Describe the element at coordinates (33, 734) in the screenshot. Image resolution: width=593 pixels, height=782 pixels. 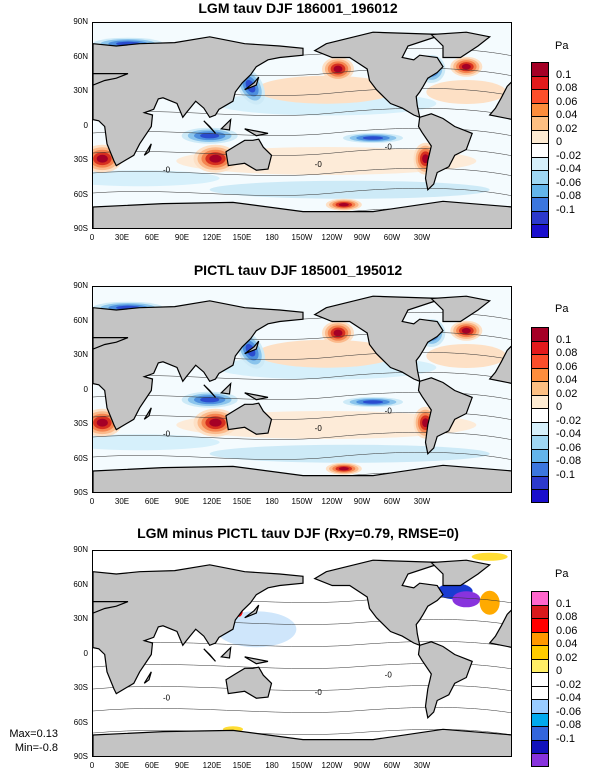
I see `stat-max: Max=0.13` at that location.